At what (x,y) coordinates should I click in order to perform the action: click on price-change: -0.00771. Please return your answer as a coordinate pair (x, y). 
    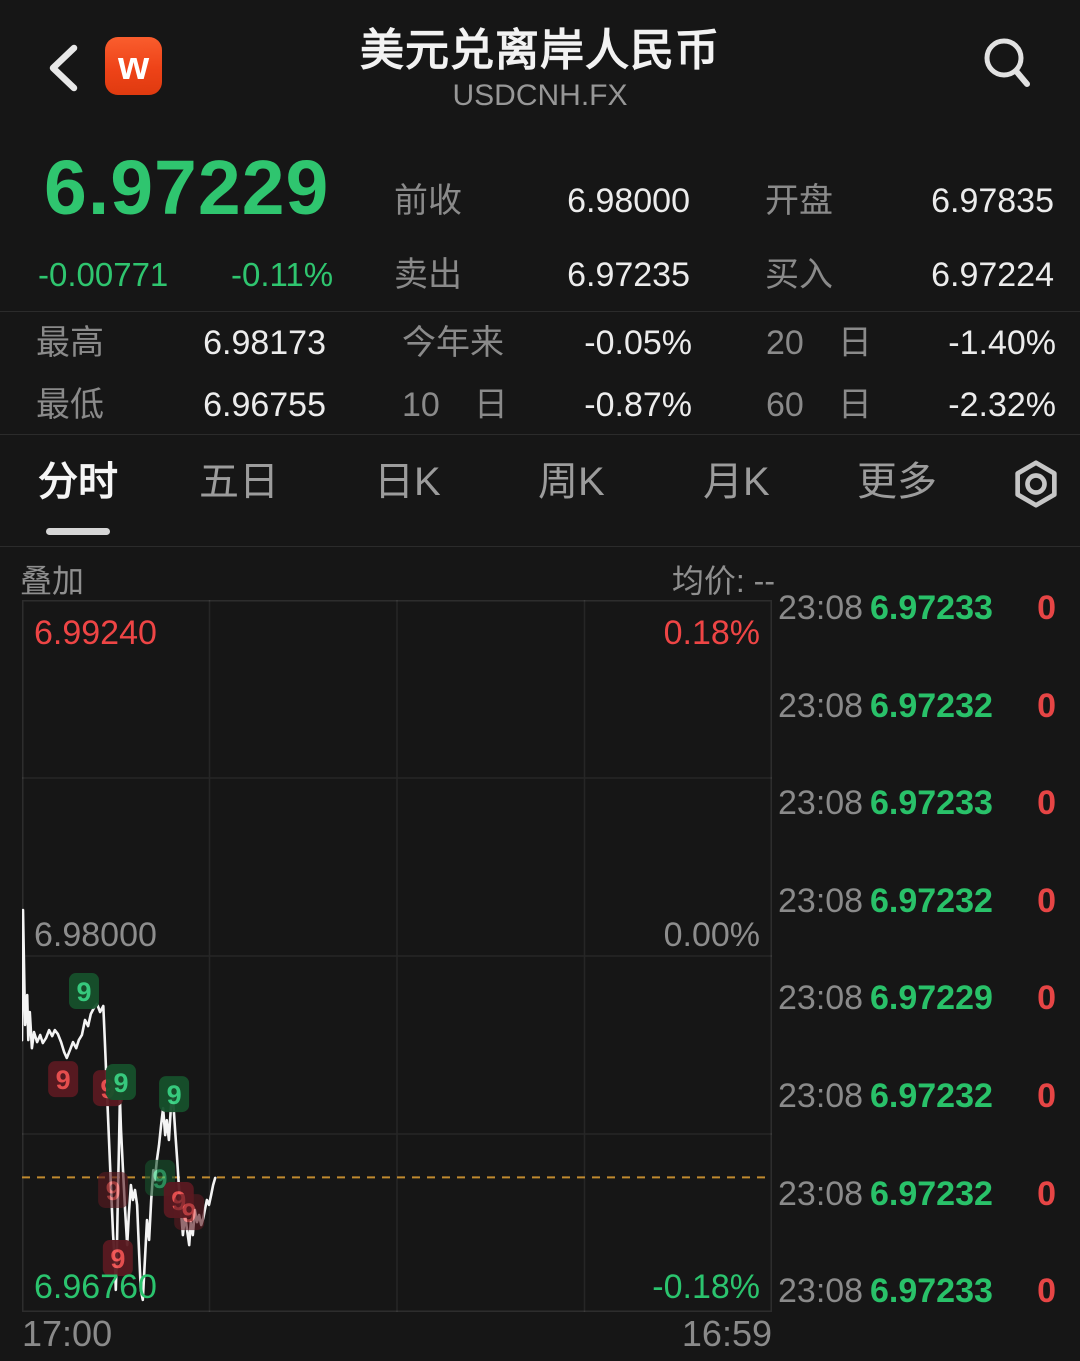
    Looking at the image, I should click on (103, 274).